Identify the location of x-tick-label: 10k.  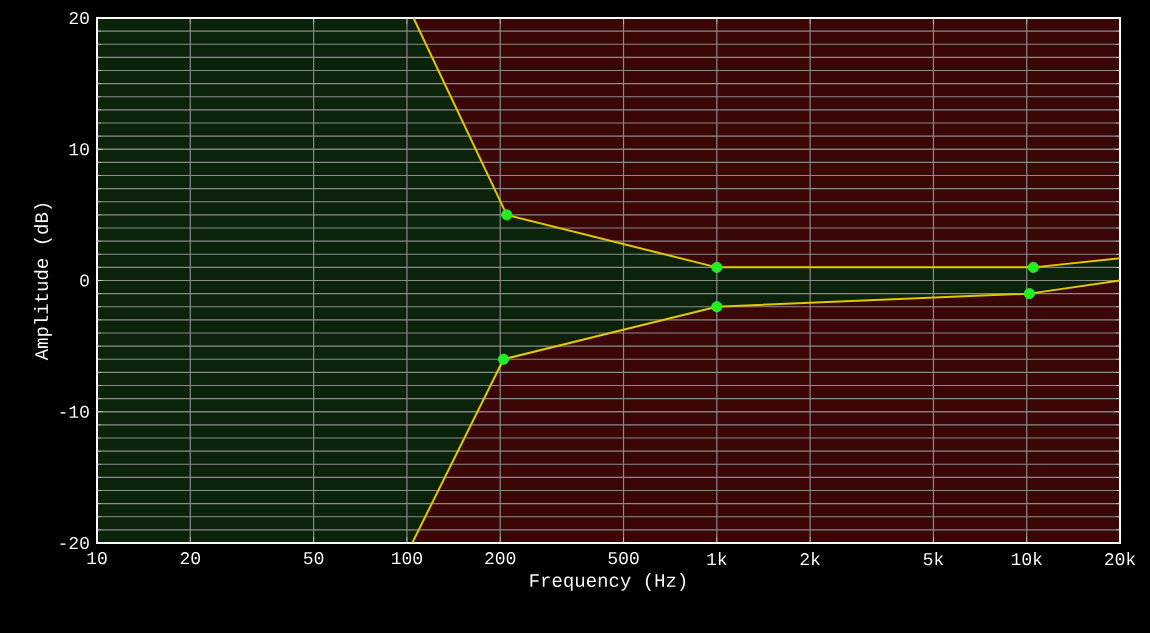
(1027, 559).